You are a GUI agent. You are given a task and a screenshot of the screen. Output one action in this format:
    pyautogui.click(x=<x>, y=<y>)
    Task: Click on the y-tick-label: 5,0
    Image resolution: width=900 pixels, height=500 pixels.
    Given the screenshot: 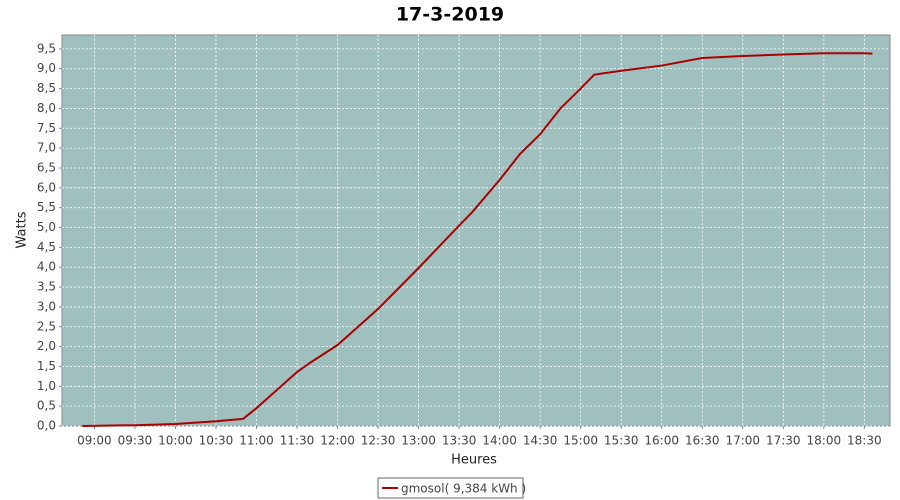 What is the action you would take?
    pyautogui.click(x=46, y=227)
    